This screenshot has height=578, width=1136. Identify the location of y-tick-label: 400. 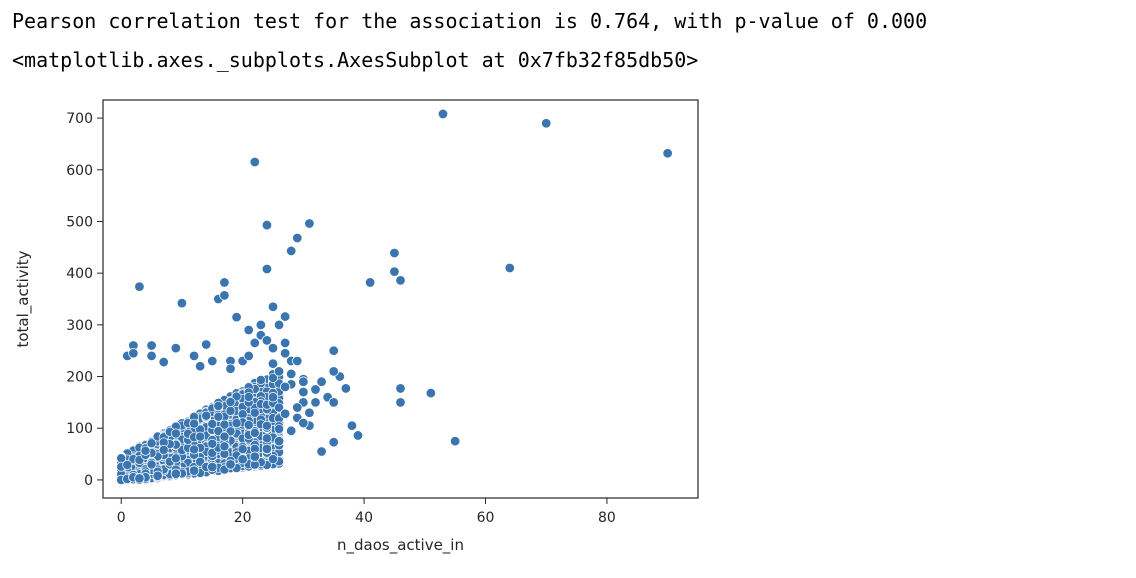
(79, 274).